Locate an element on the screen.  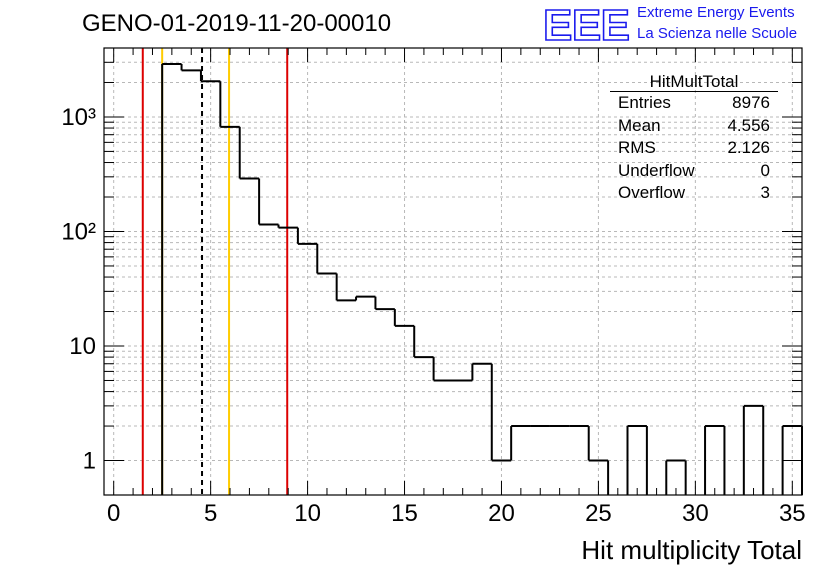
y-tick-label: 1 is located at coordinates (89, 461).